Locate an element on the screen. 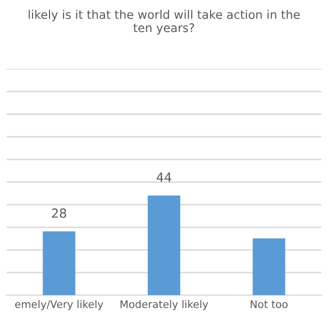 This screenshot has height=328, width=328. x-tick-label: Not too is located at coordinates (269, 304).